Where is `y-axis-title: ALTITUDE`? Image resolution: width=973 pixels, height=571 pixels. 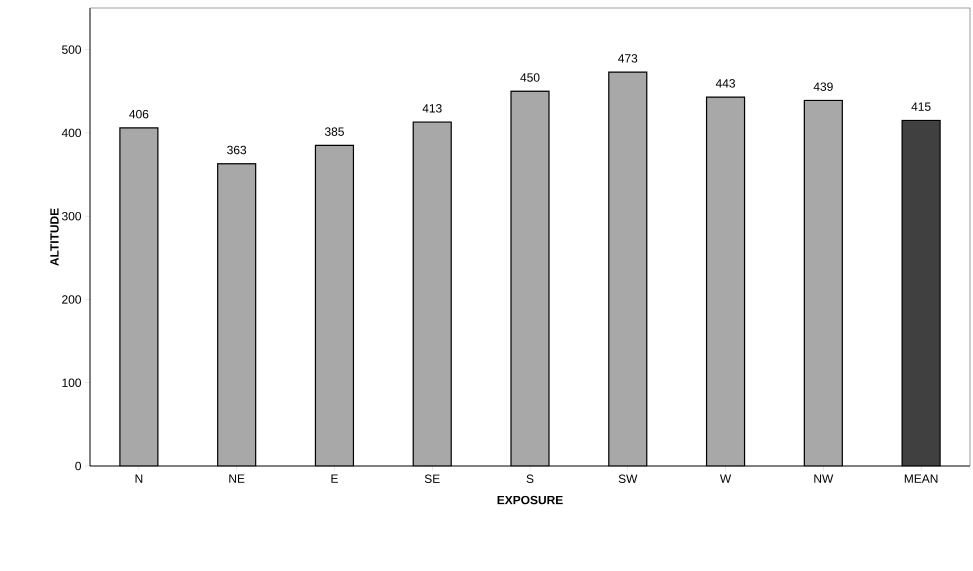
y-axis-title: ALTITUDE is located at coordinates (54, 237).